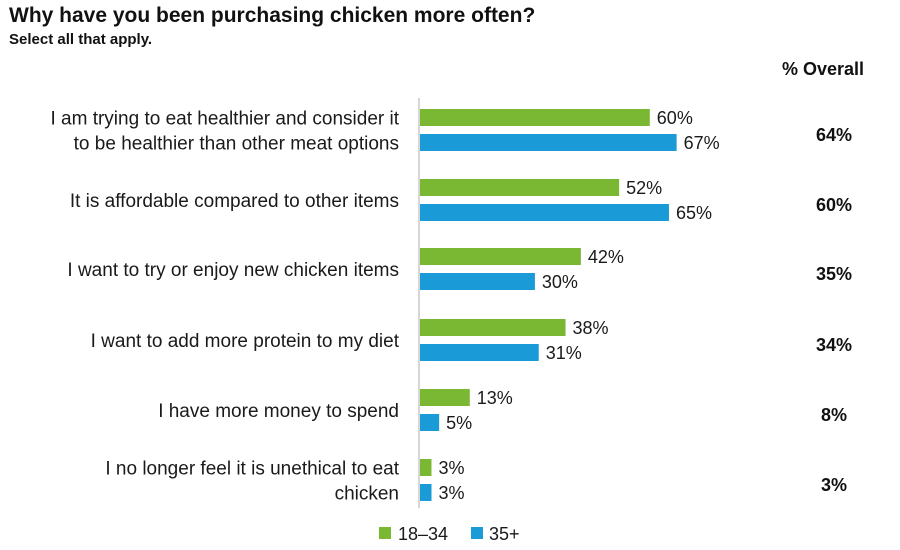 This screenshot has height=550, width=900. I want to click on overall-column-header: % Overall, so click(823, 69).